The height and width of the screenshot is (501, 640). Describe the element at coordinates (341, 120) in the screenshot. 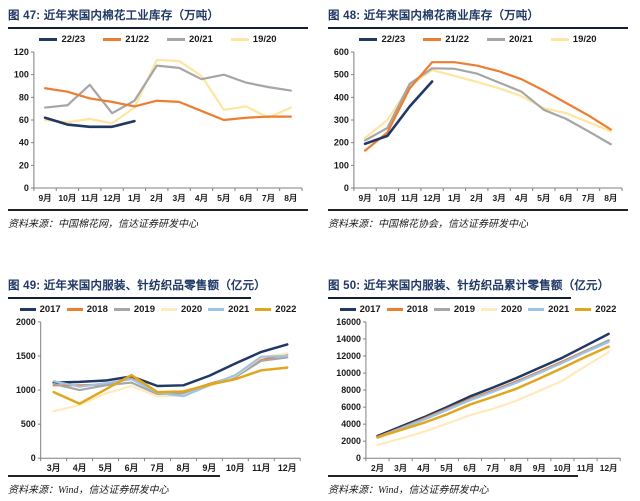

I see `svg-text: 300` at that location.